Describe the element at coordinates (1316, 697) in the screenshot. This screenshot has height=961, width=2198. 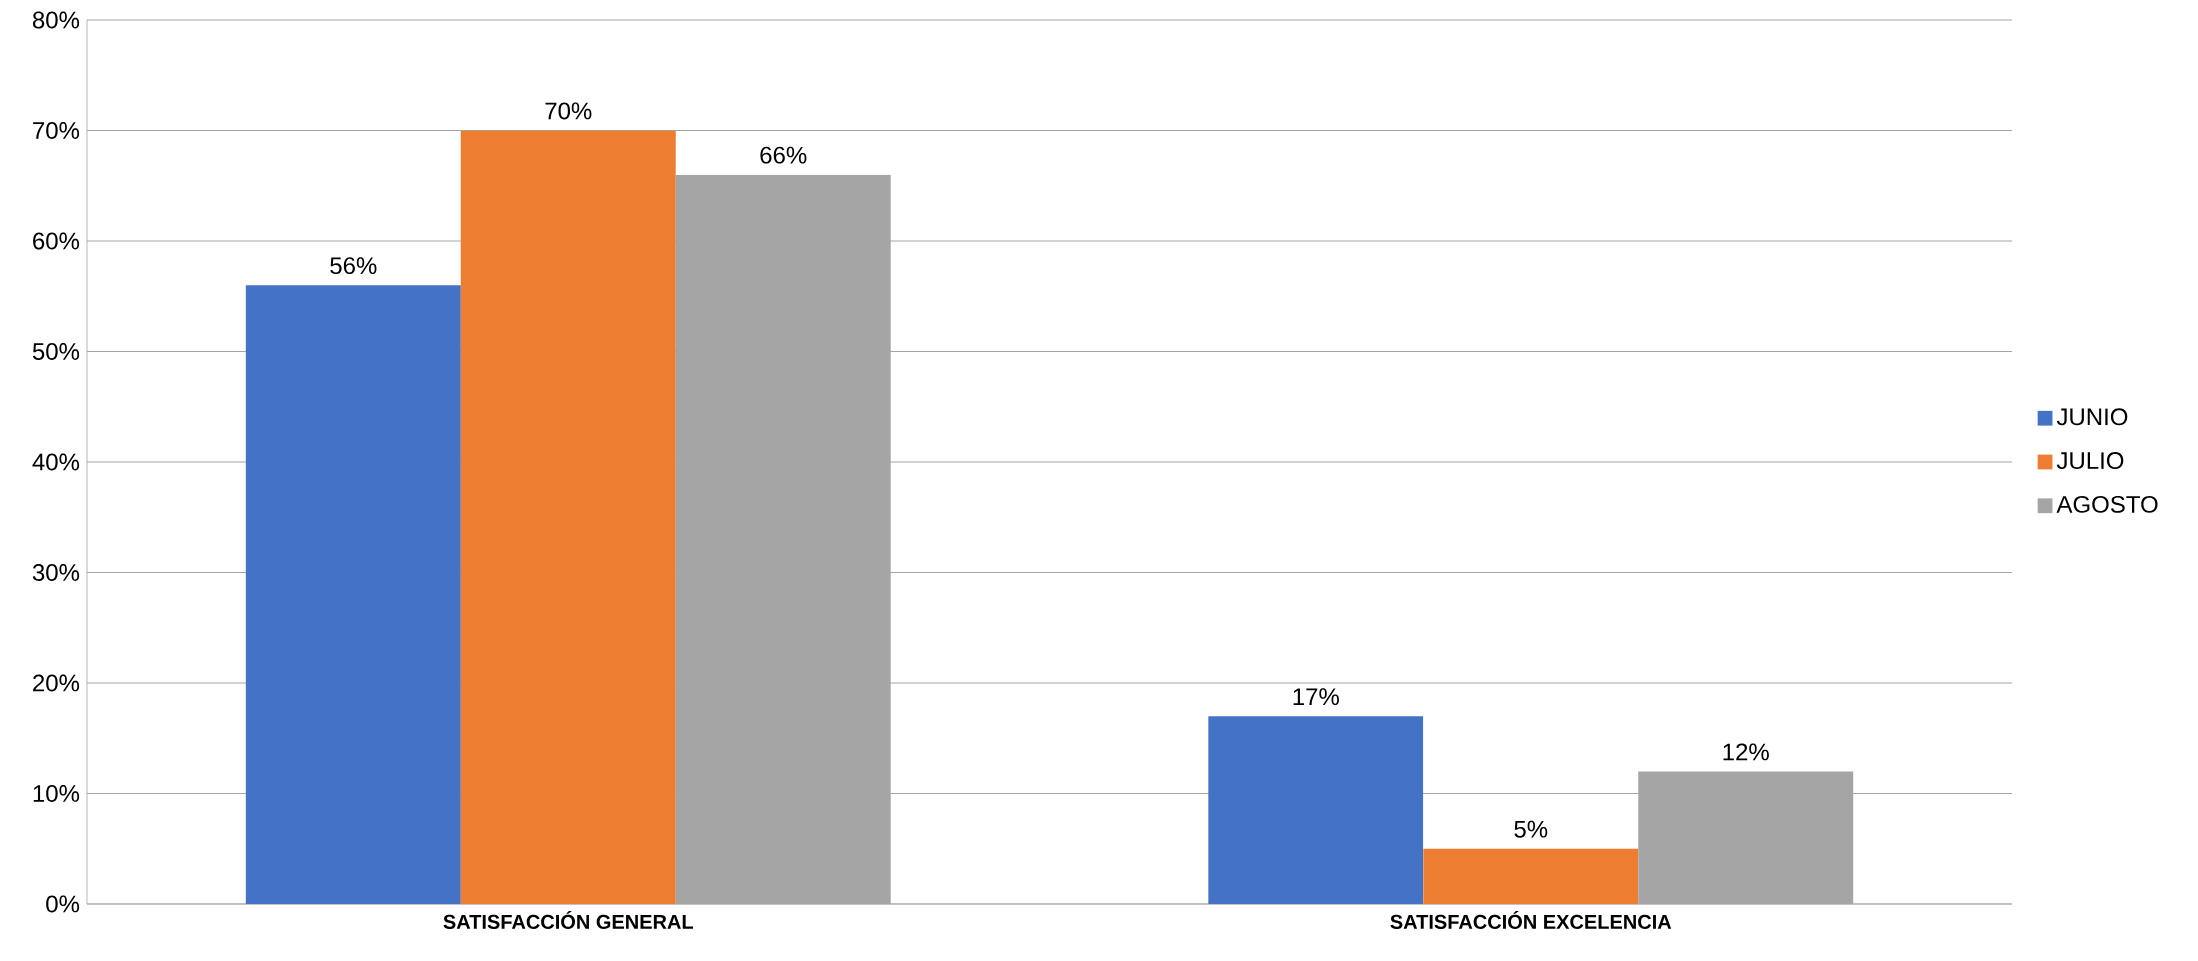
I see `data-label: 17%` at that location.